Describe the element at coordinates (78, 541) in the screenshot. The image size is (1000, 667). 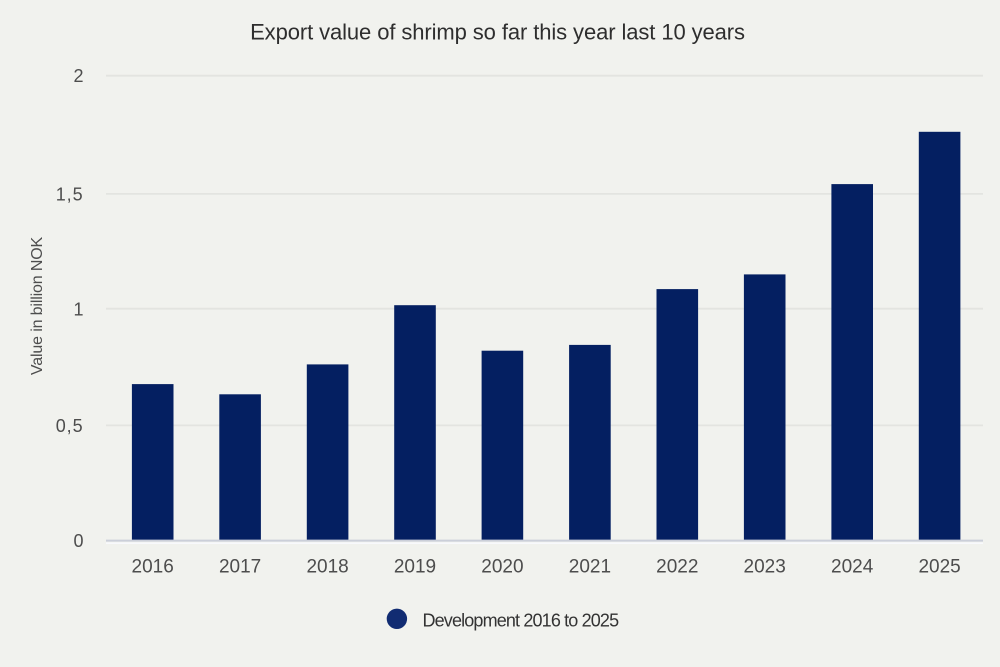
I see `svg-text: 0` at that location.